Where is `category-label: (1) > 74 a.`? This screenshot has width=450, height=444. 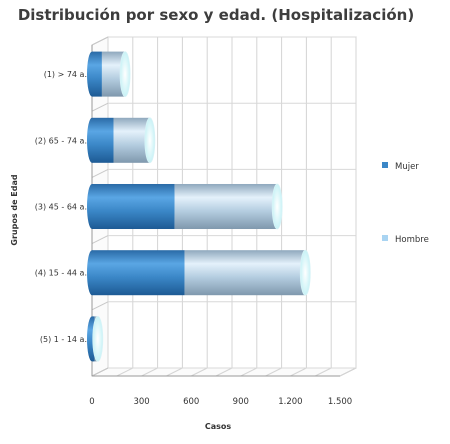
category-label: (1) > 74 a. is located at coordinates (65, 74).